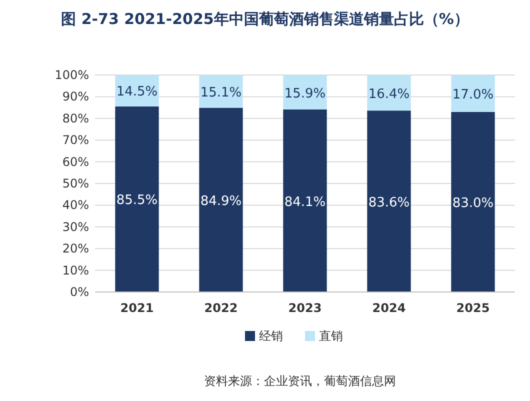 The height and width of the screenshot is (401, 530). Describe the element at coordinates (305, 308) in the screenshot. I see `x-tick-label: 2023` at that location.